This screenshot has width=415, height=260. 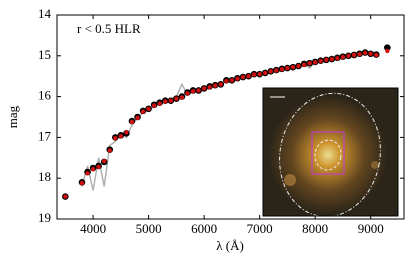 I want to click on y-tick-label: 14, so click(x=45, y=13).